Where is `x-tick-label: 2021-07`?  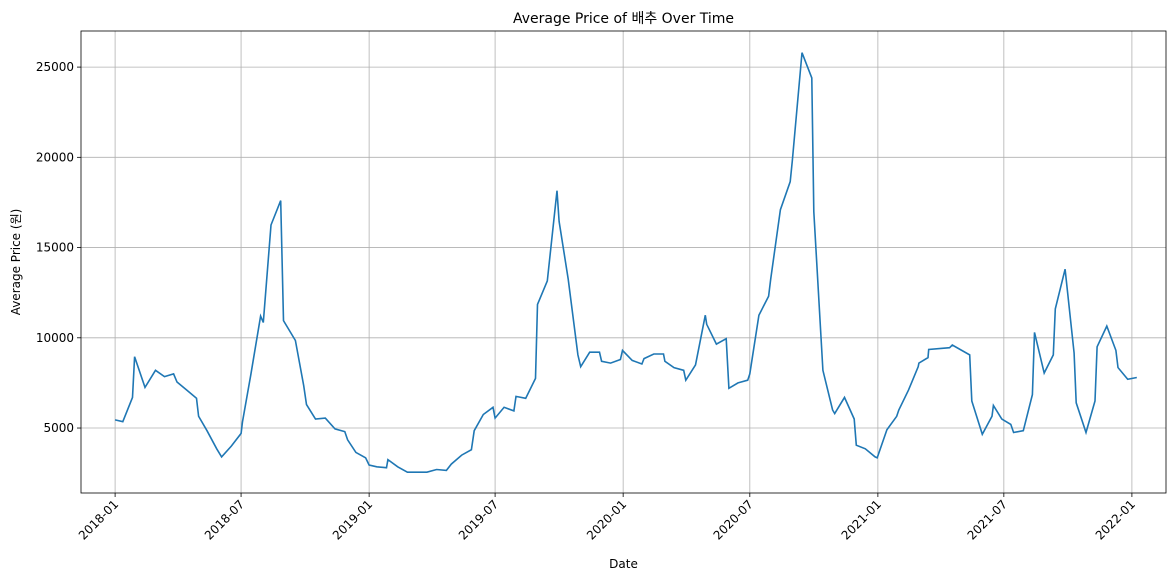 x-tick-label: 2021-07 is located at coordinates (987, 519).